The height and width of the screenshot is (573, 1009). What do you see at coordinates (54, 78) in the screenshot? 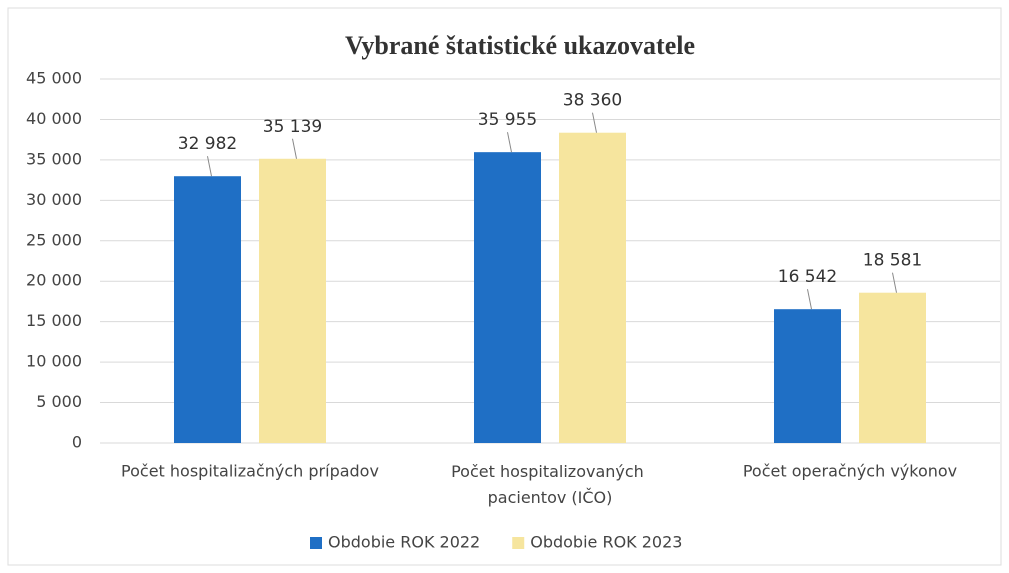
I see `y-tick-label: 45 000` at bounding box center [54, 78].